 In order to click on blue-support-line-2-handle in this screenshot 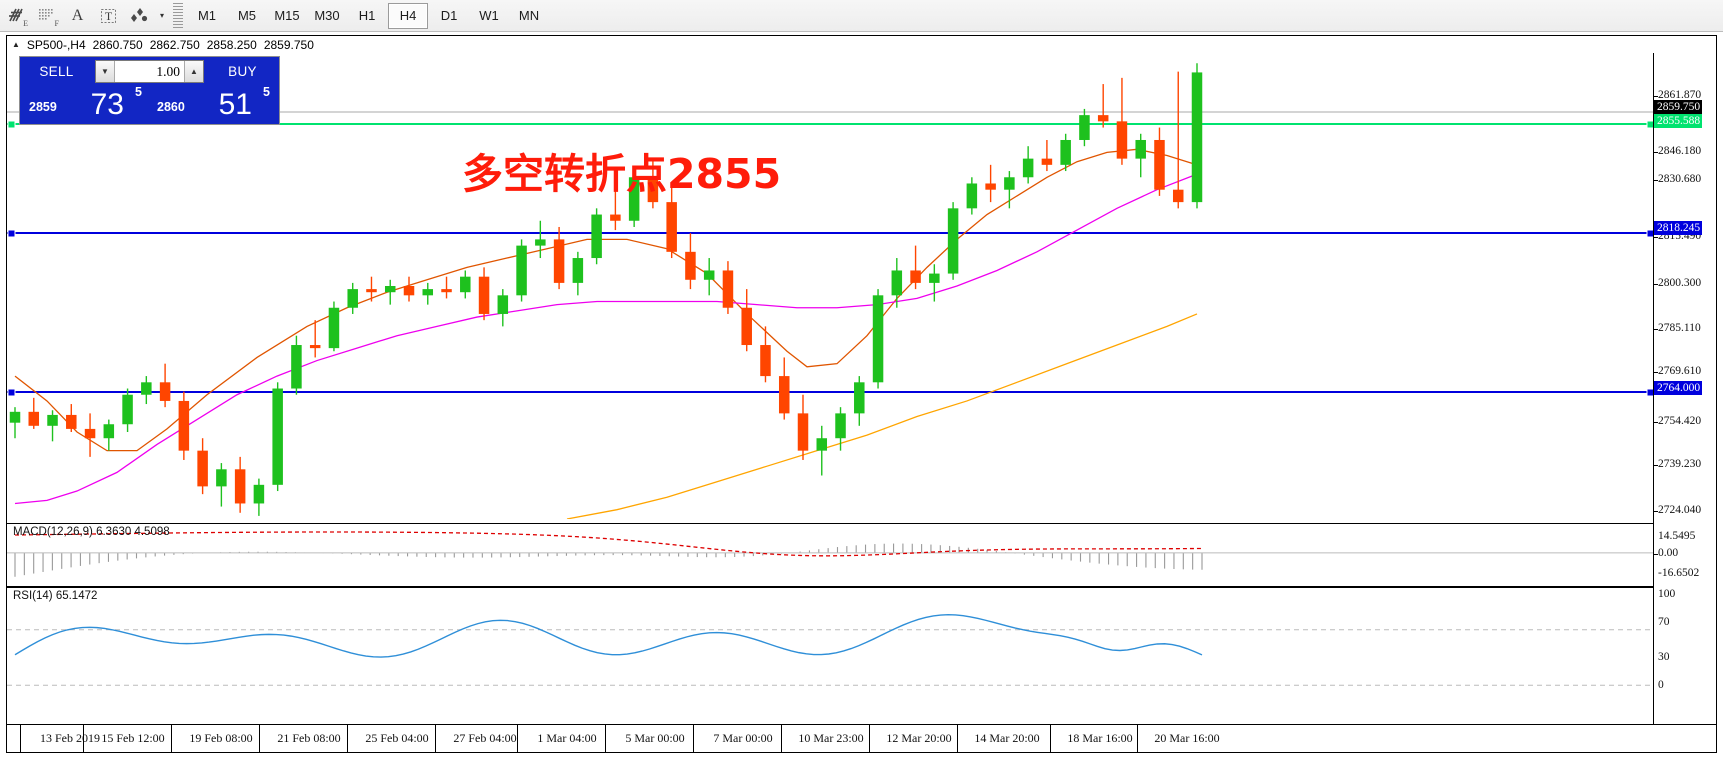, I will do `click(1649, 392)`.